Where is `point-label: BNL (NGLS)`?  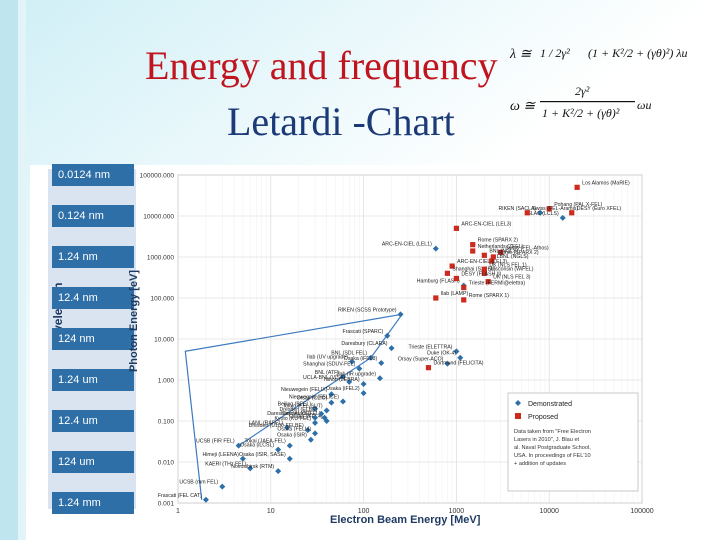
point-label: BNL (NGLS) is located at coordinates (503, 251).